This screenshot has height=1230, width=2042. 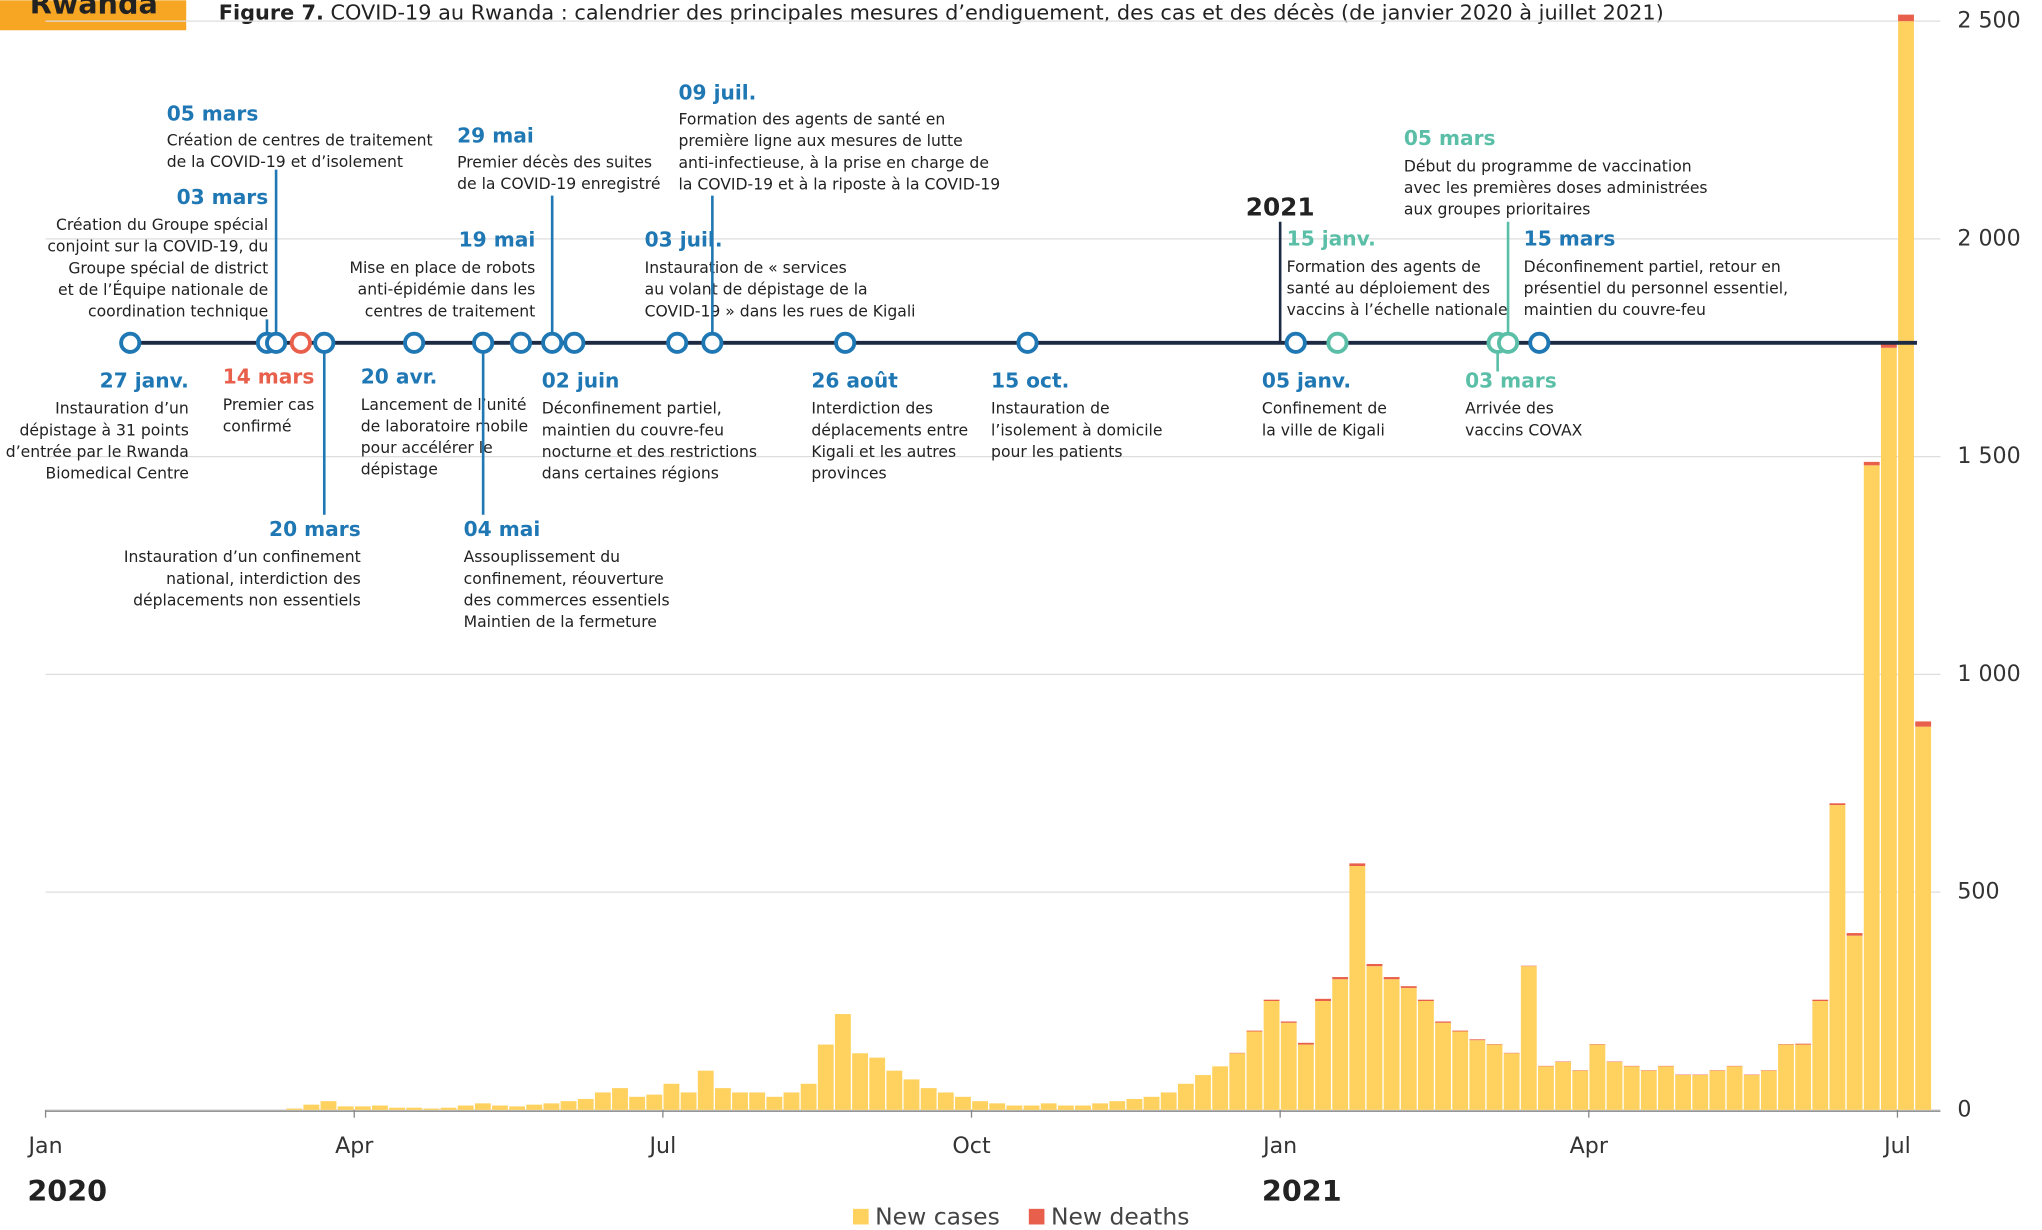 What do you see at coordinates (242, 557) in the screenshot?
I see `event-text: Instauration d’un confinement` at bounding box center [242, 557].